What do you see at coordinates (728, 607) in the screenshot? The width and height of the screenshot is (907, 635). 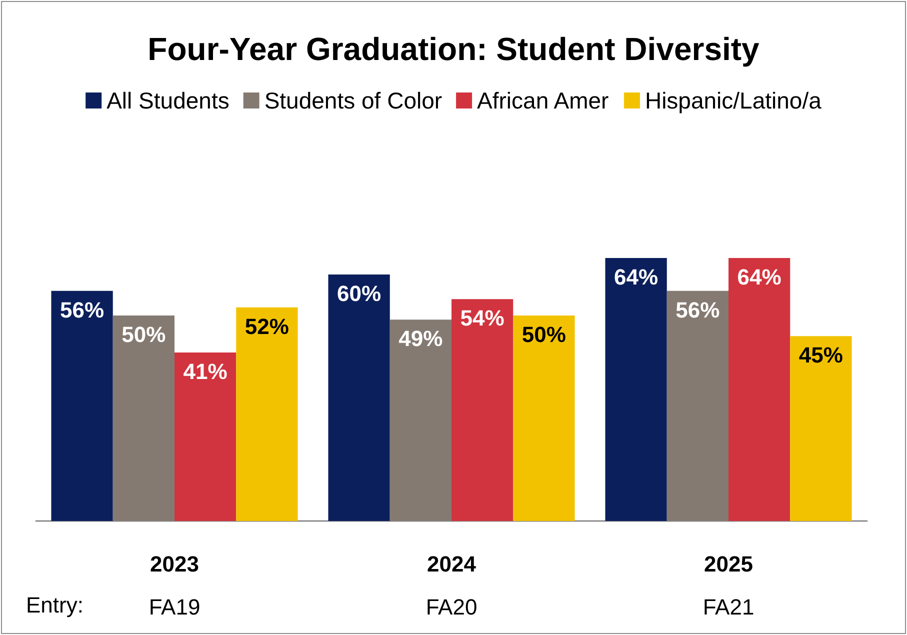 I see `text: FA21` at bounding box center [728, 607].